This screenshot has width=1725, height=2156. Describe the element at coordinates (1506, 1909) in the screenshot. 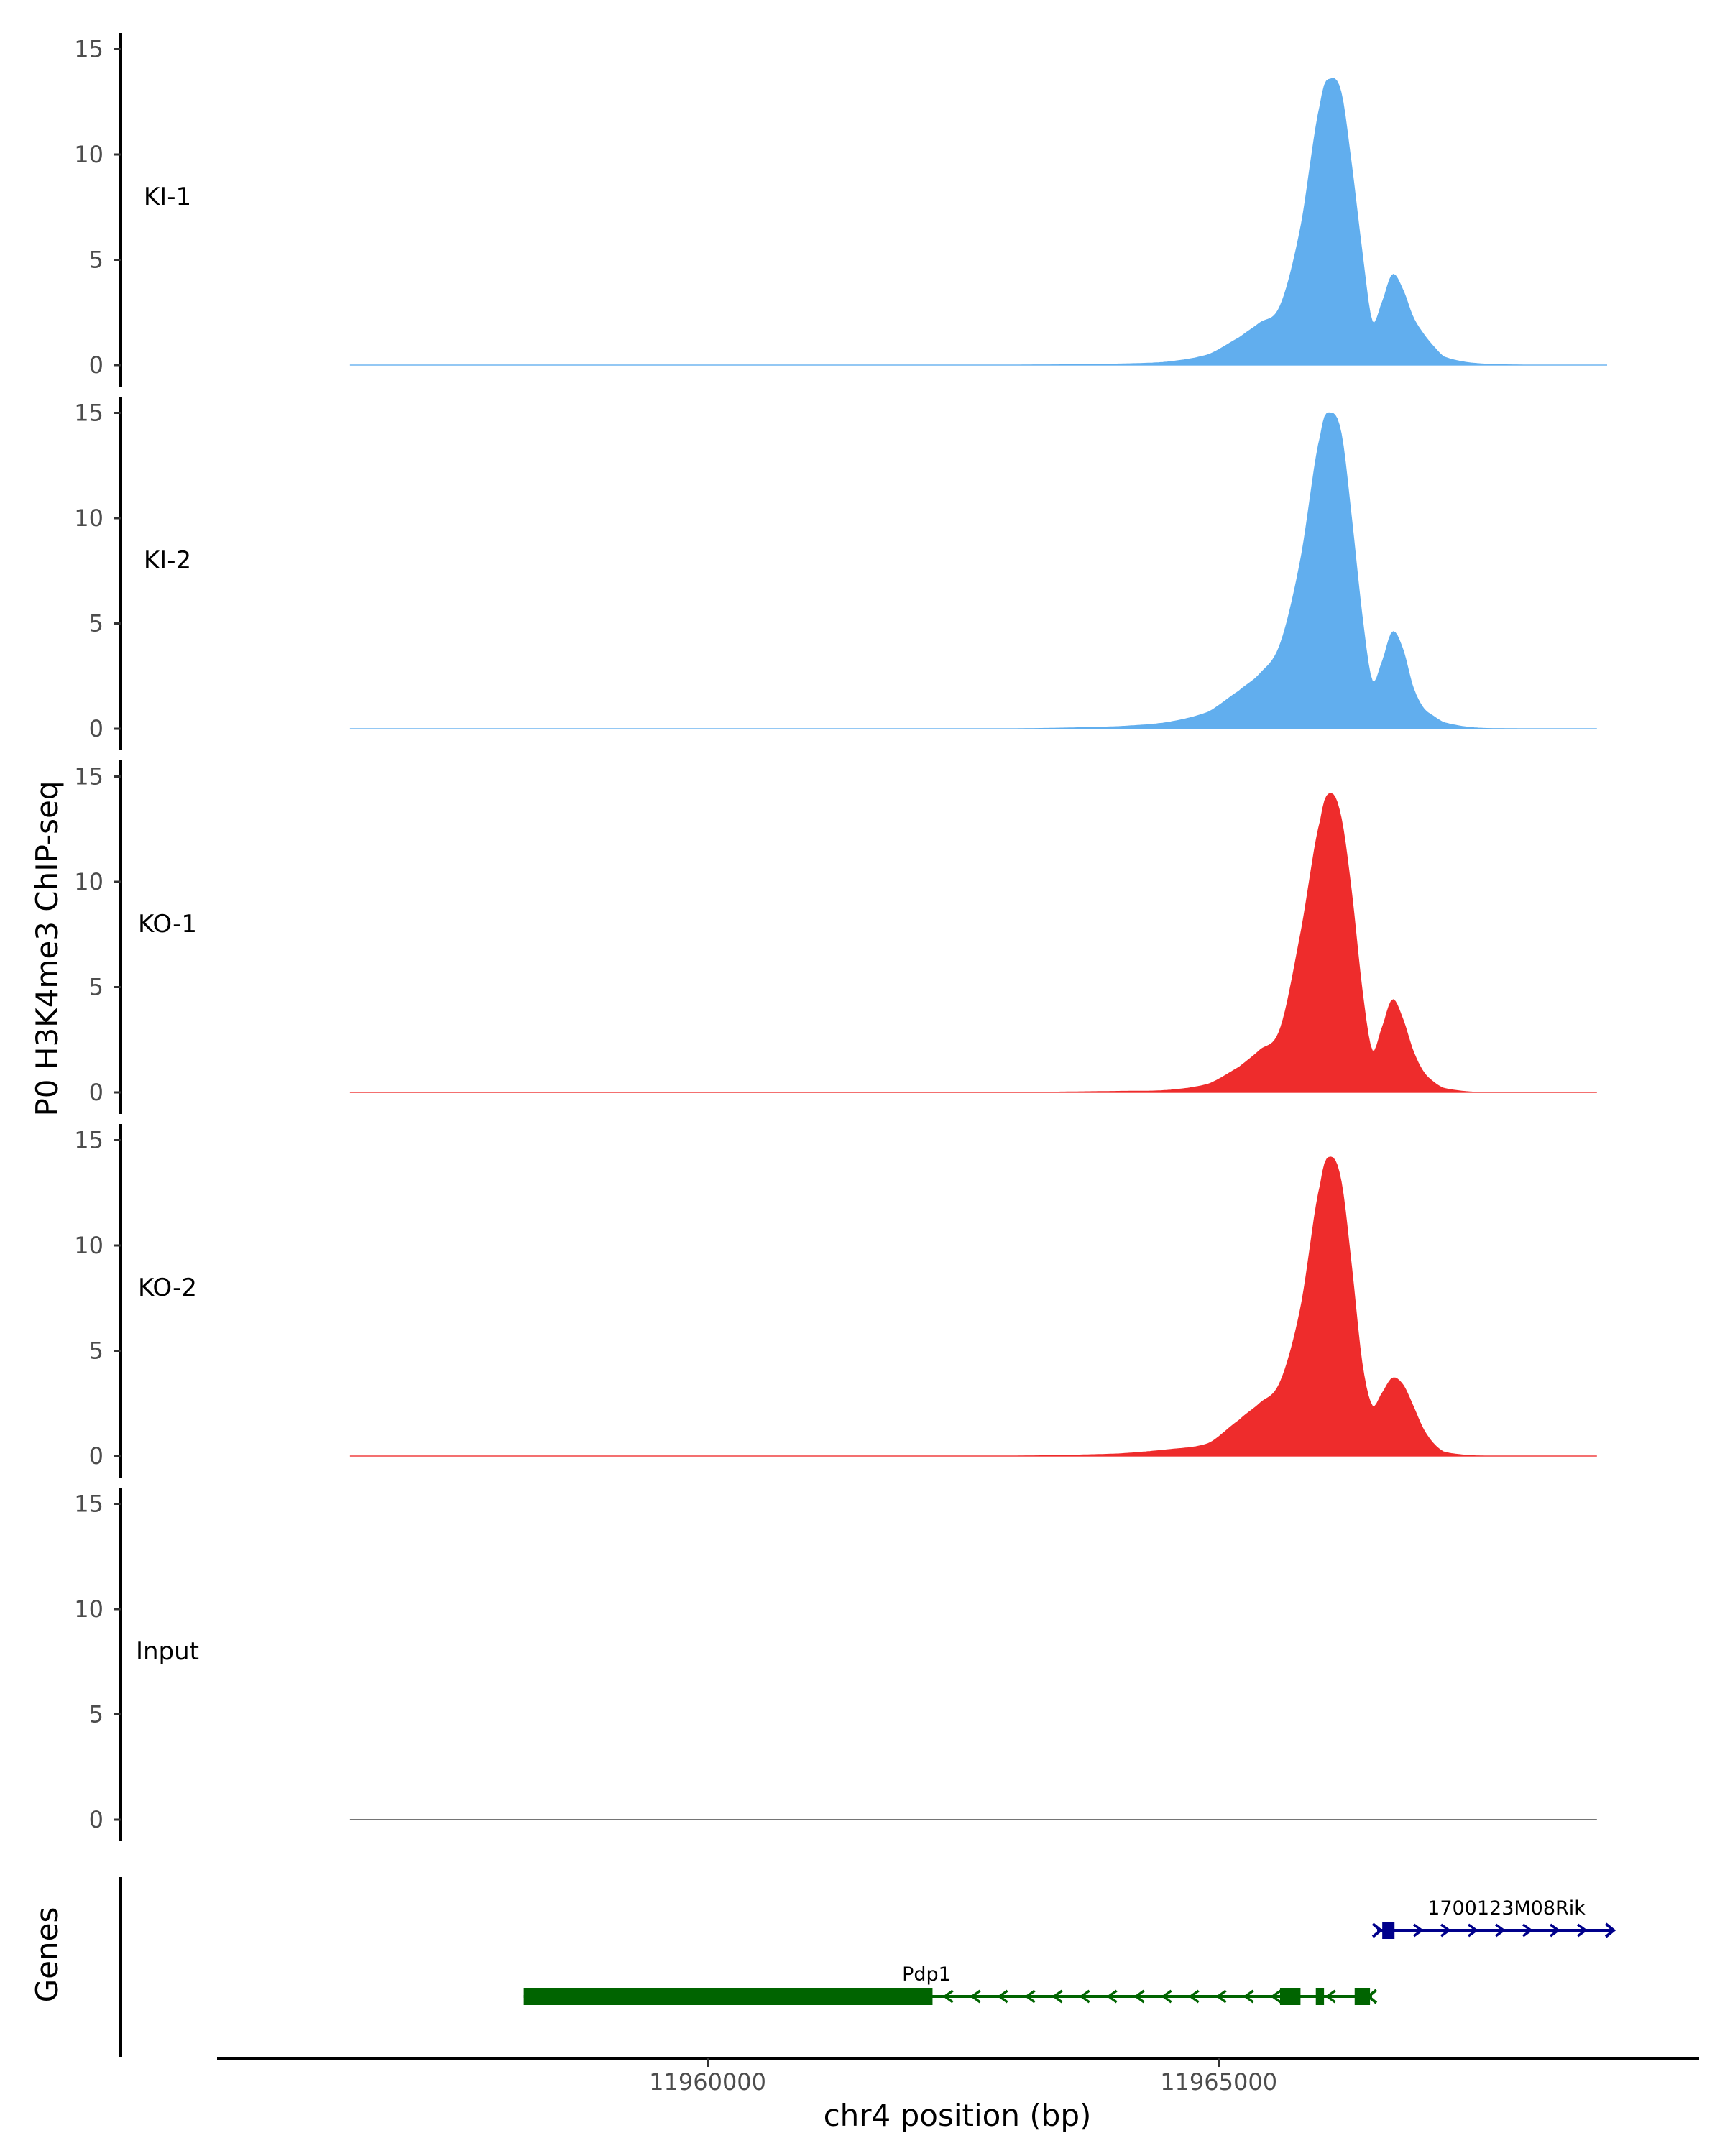

I see `gene-label: 1700123M08Rik` at that location.